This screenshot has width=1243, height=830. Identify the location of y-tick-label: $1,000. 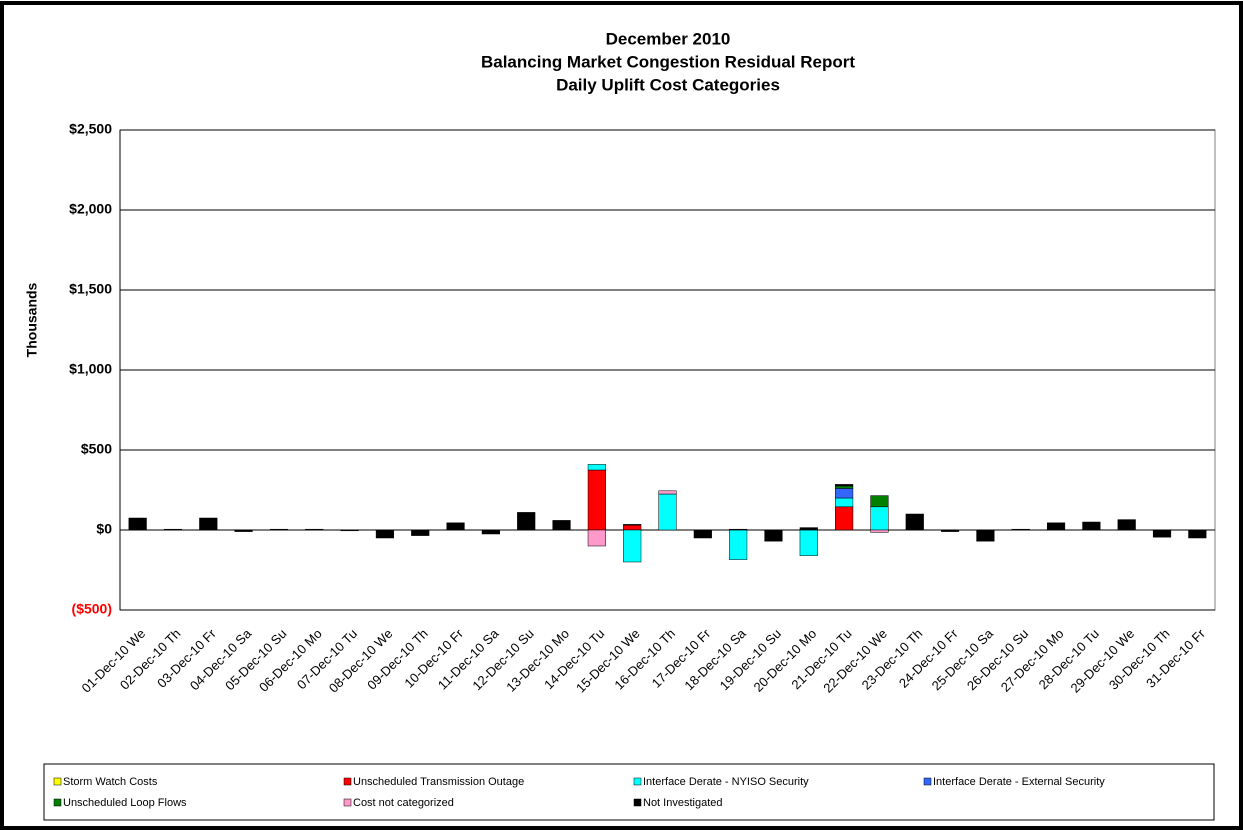
(90, 369).